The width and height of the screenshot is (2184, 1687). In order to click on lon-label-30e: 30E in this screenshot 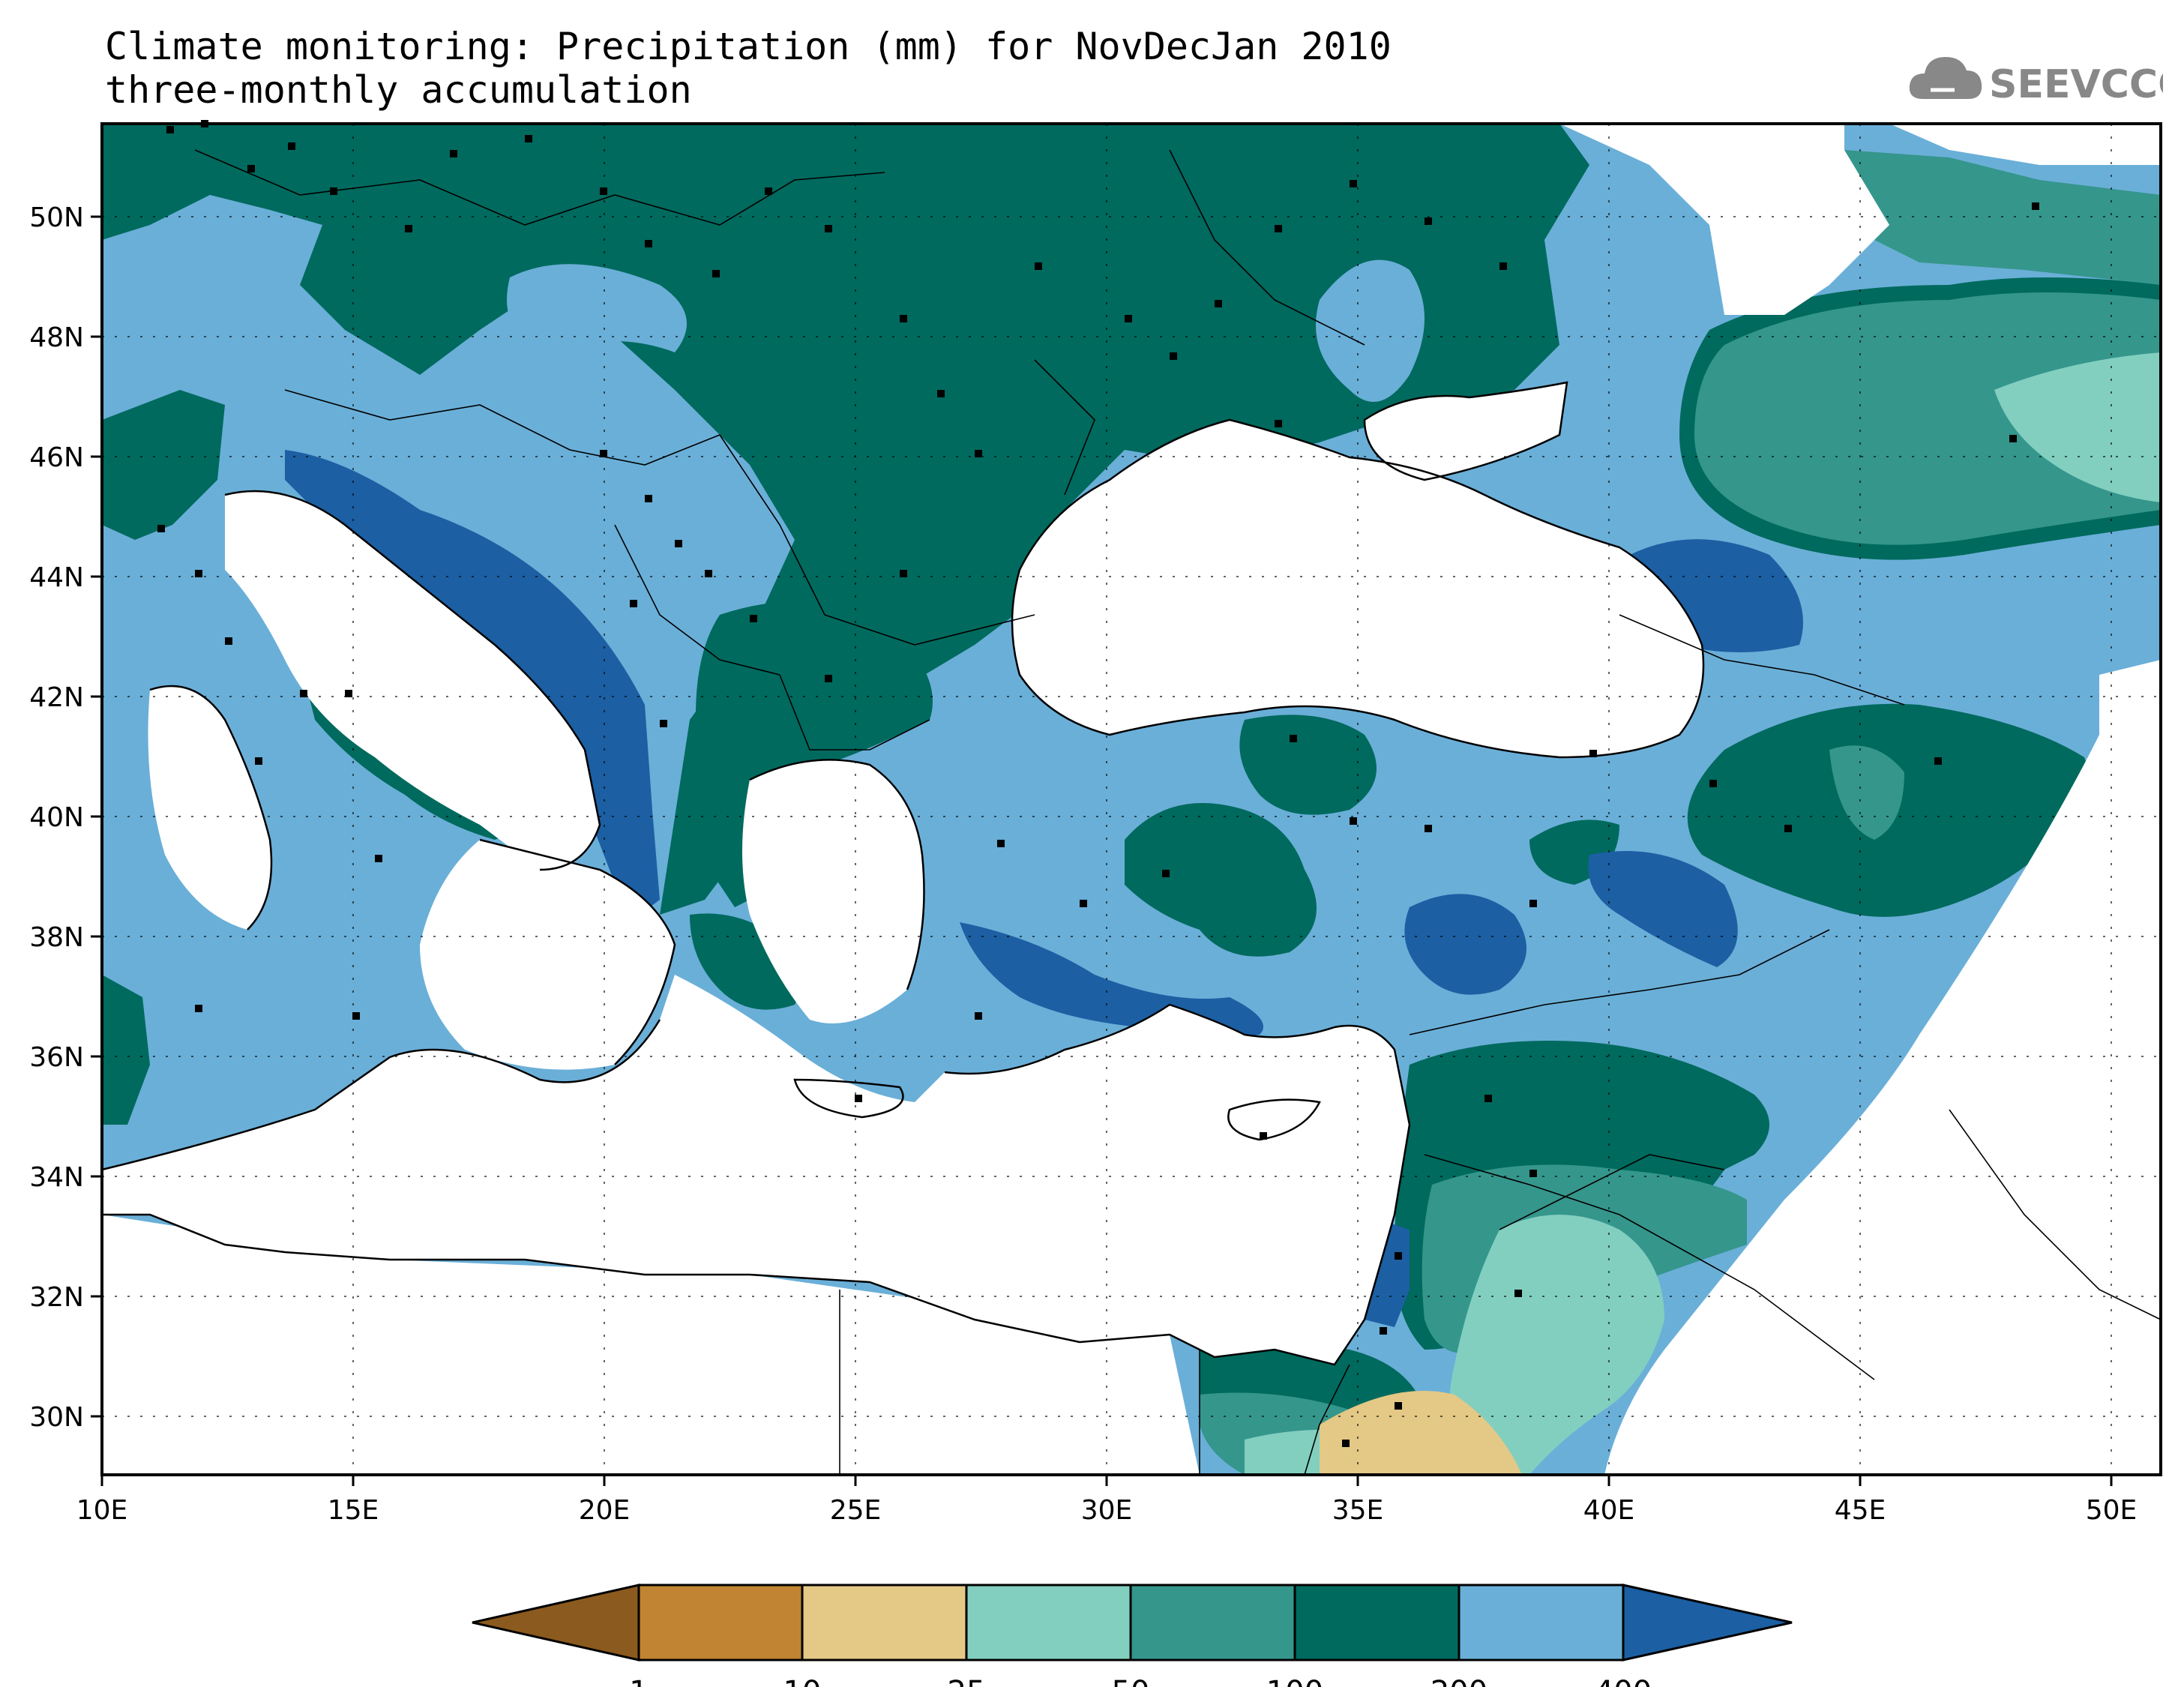, I will do `click(1107, 1510)`.